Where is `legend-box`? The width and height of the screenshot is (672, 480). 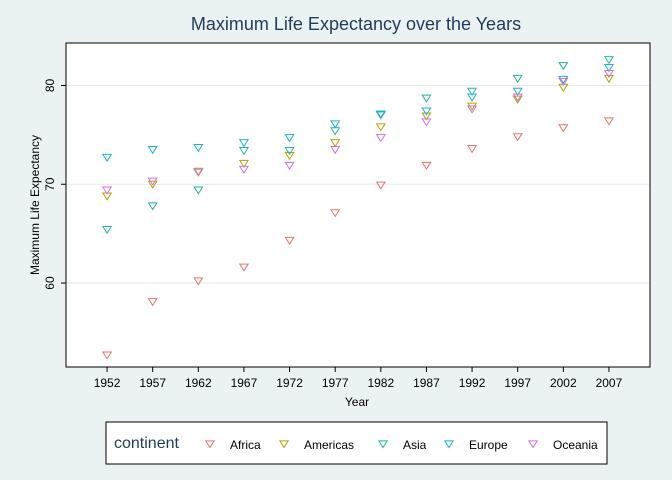
legend-box is located at coordinates (356, 443).